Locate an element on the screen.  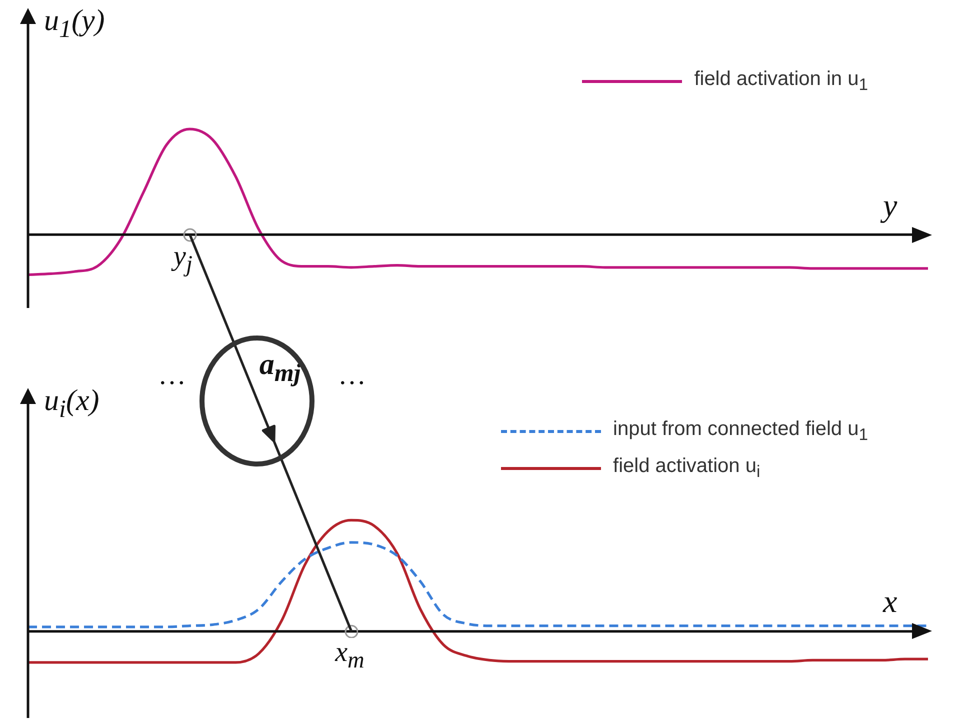
text: a$_{mj}$ is located at coordinates (280, 368).